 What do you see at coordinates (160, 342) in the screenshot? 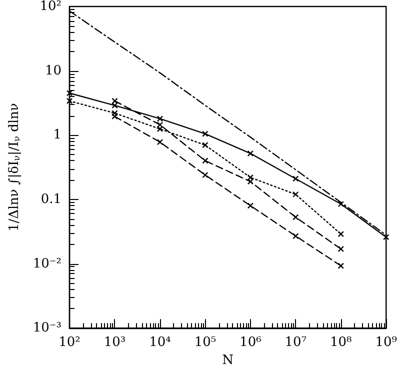
I see `x-tick-label: 10⁴` at bounding box center [160, 342].